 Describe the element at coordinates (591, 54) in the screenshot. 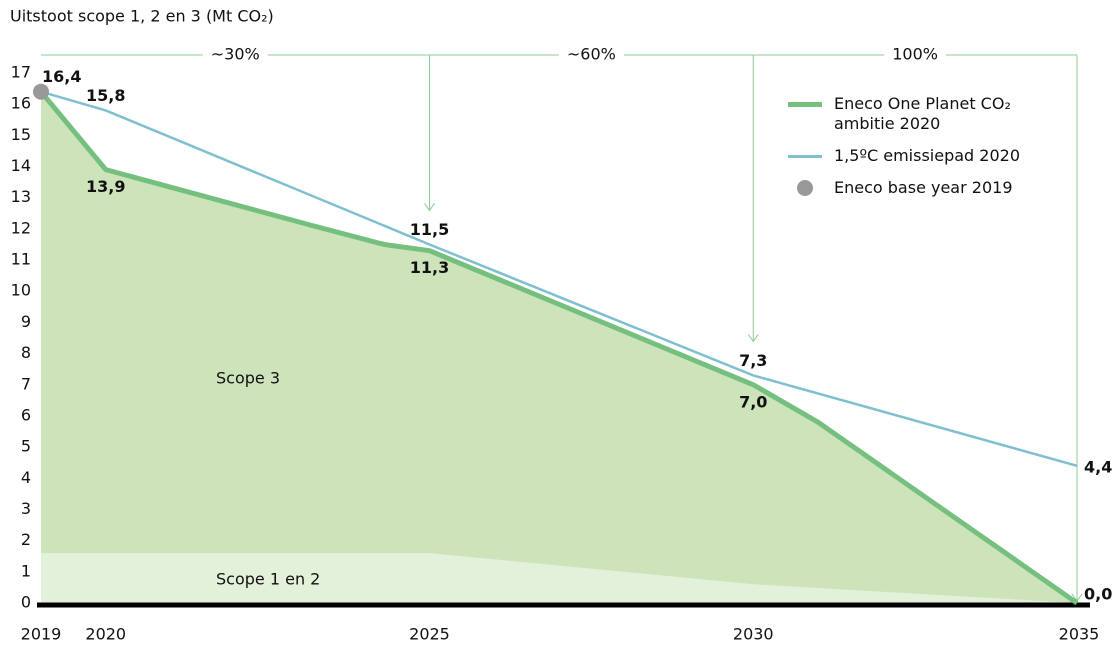

I see `phase-label: ~60%` at that location.